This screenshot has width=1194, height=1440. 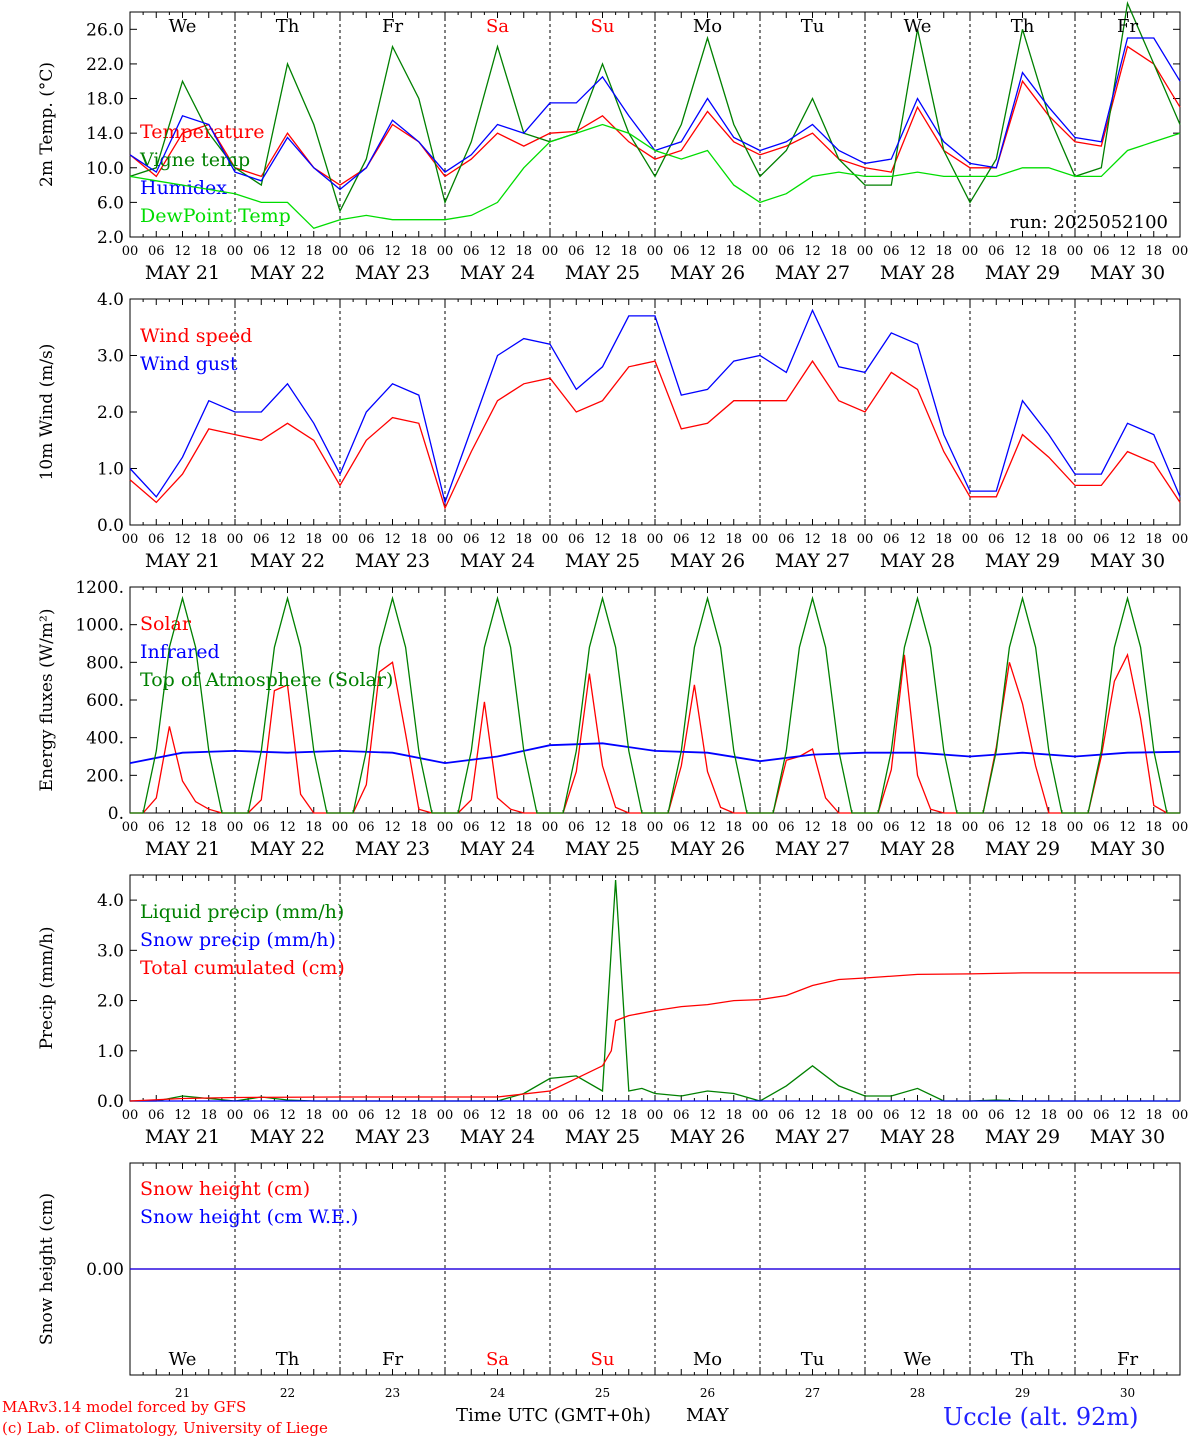 I want to click on y-tick-label: 600., so click(x=105, y=701).